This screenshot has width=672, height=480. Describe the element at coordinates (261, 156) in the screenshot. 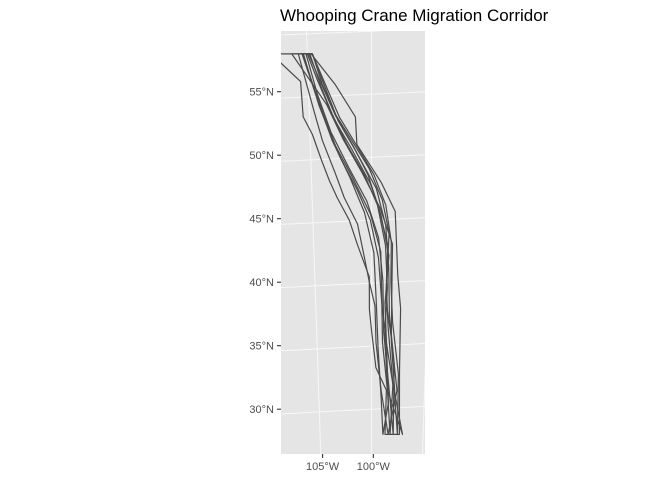

I see `lat-tick-label: 50°N` at that location.